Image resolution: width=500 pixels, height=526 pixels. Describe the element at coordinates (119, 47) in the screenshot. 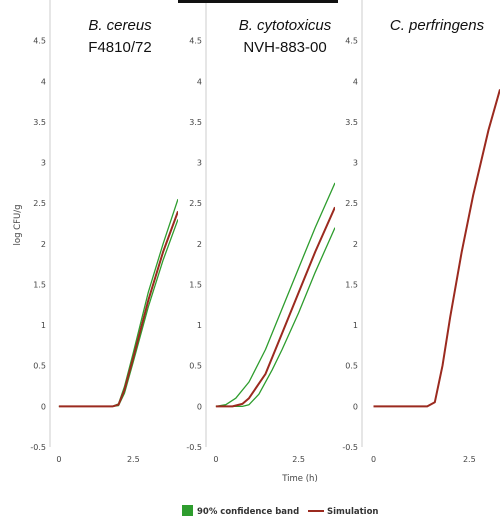

I see `panel-subtitle: F4810/72` at that location.